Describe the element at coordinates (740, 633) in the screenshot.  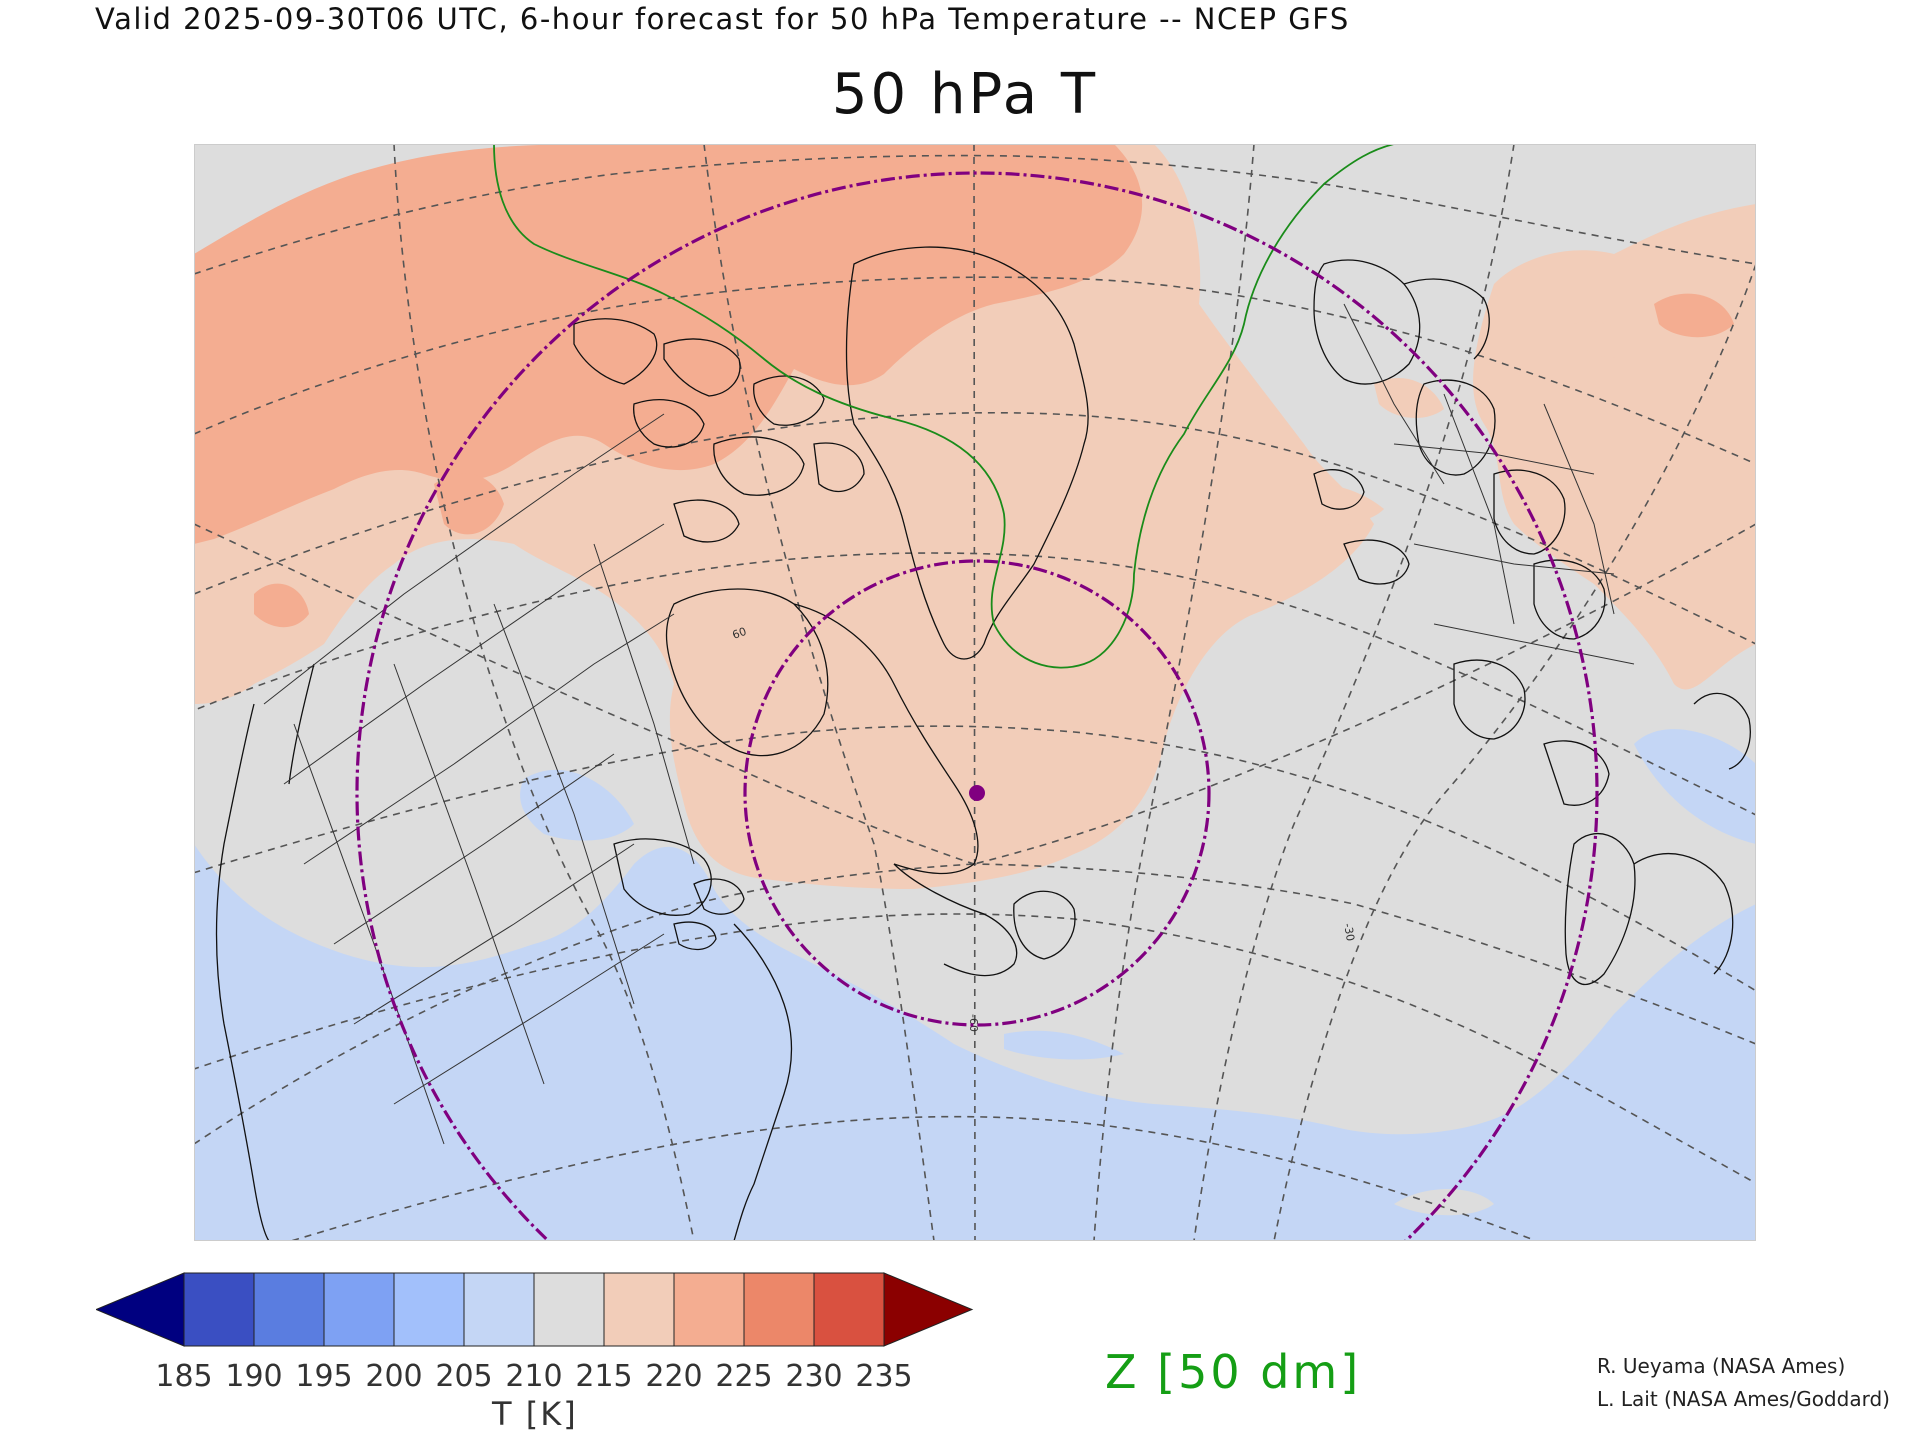
I see `graticule-label: 60` at that location.